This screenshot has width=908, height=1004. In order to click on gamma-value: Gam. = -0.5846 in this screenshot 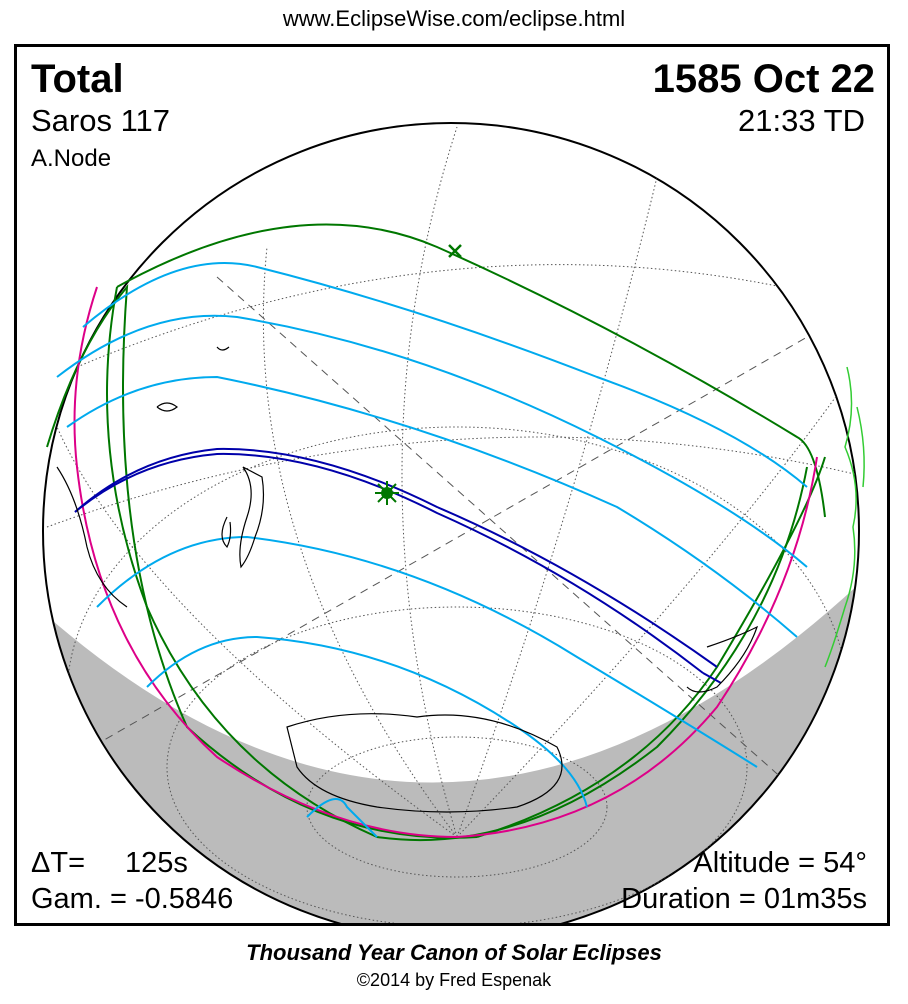, I will do `click(132, 899)`.